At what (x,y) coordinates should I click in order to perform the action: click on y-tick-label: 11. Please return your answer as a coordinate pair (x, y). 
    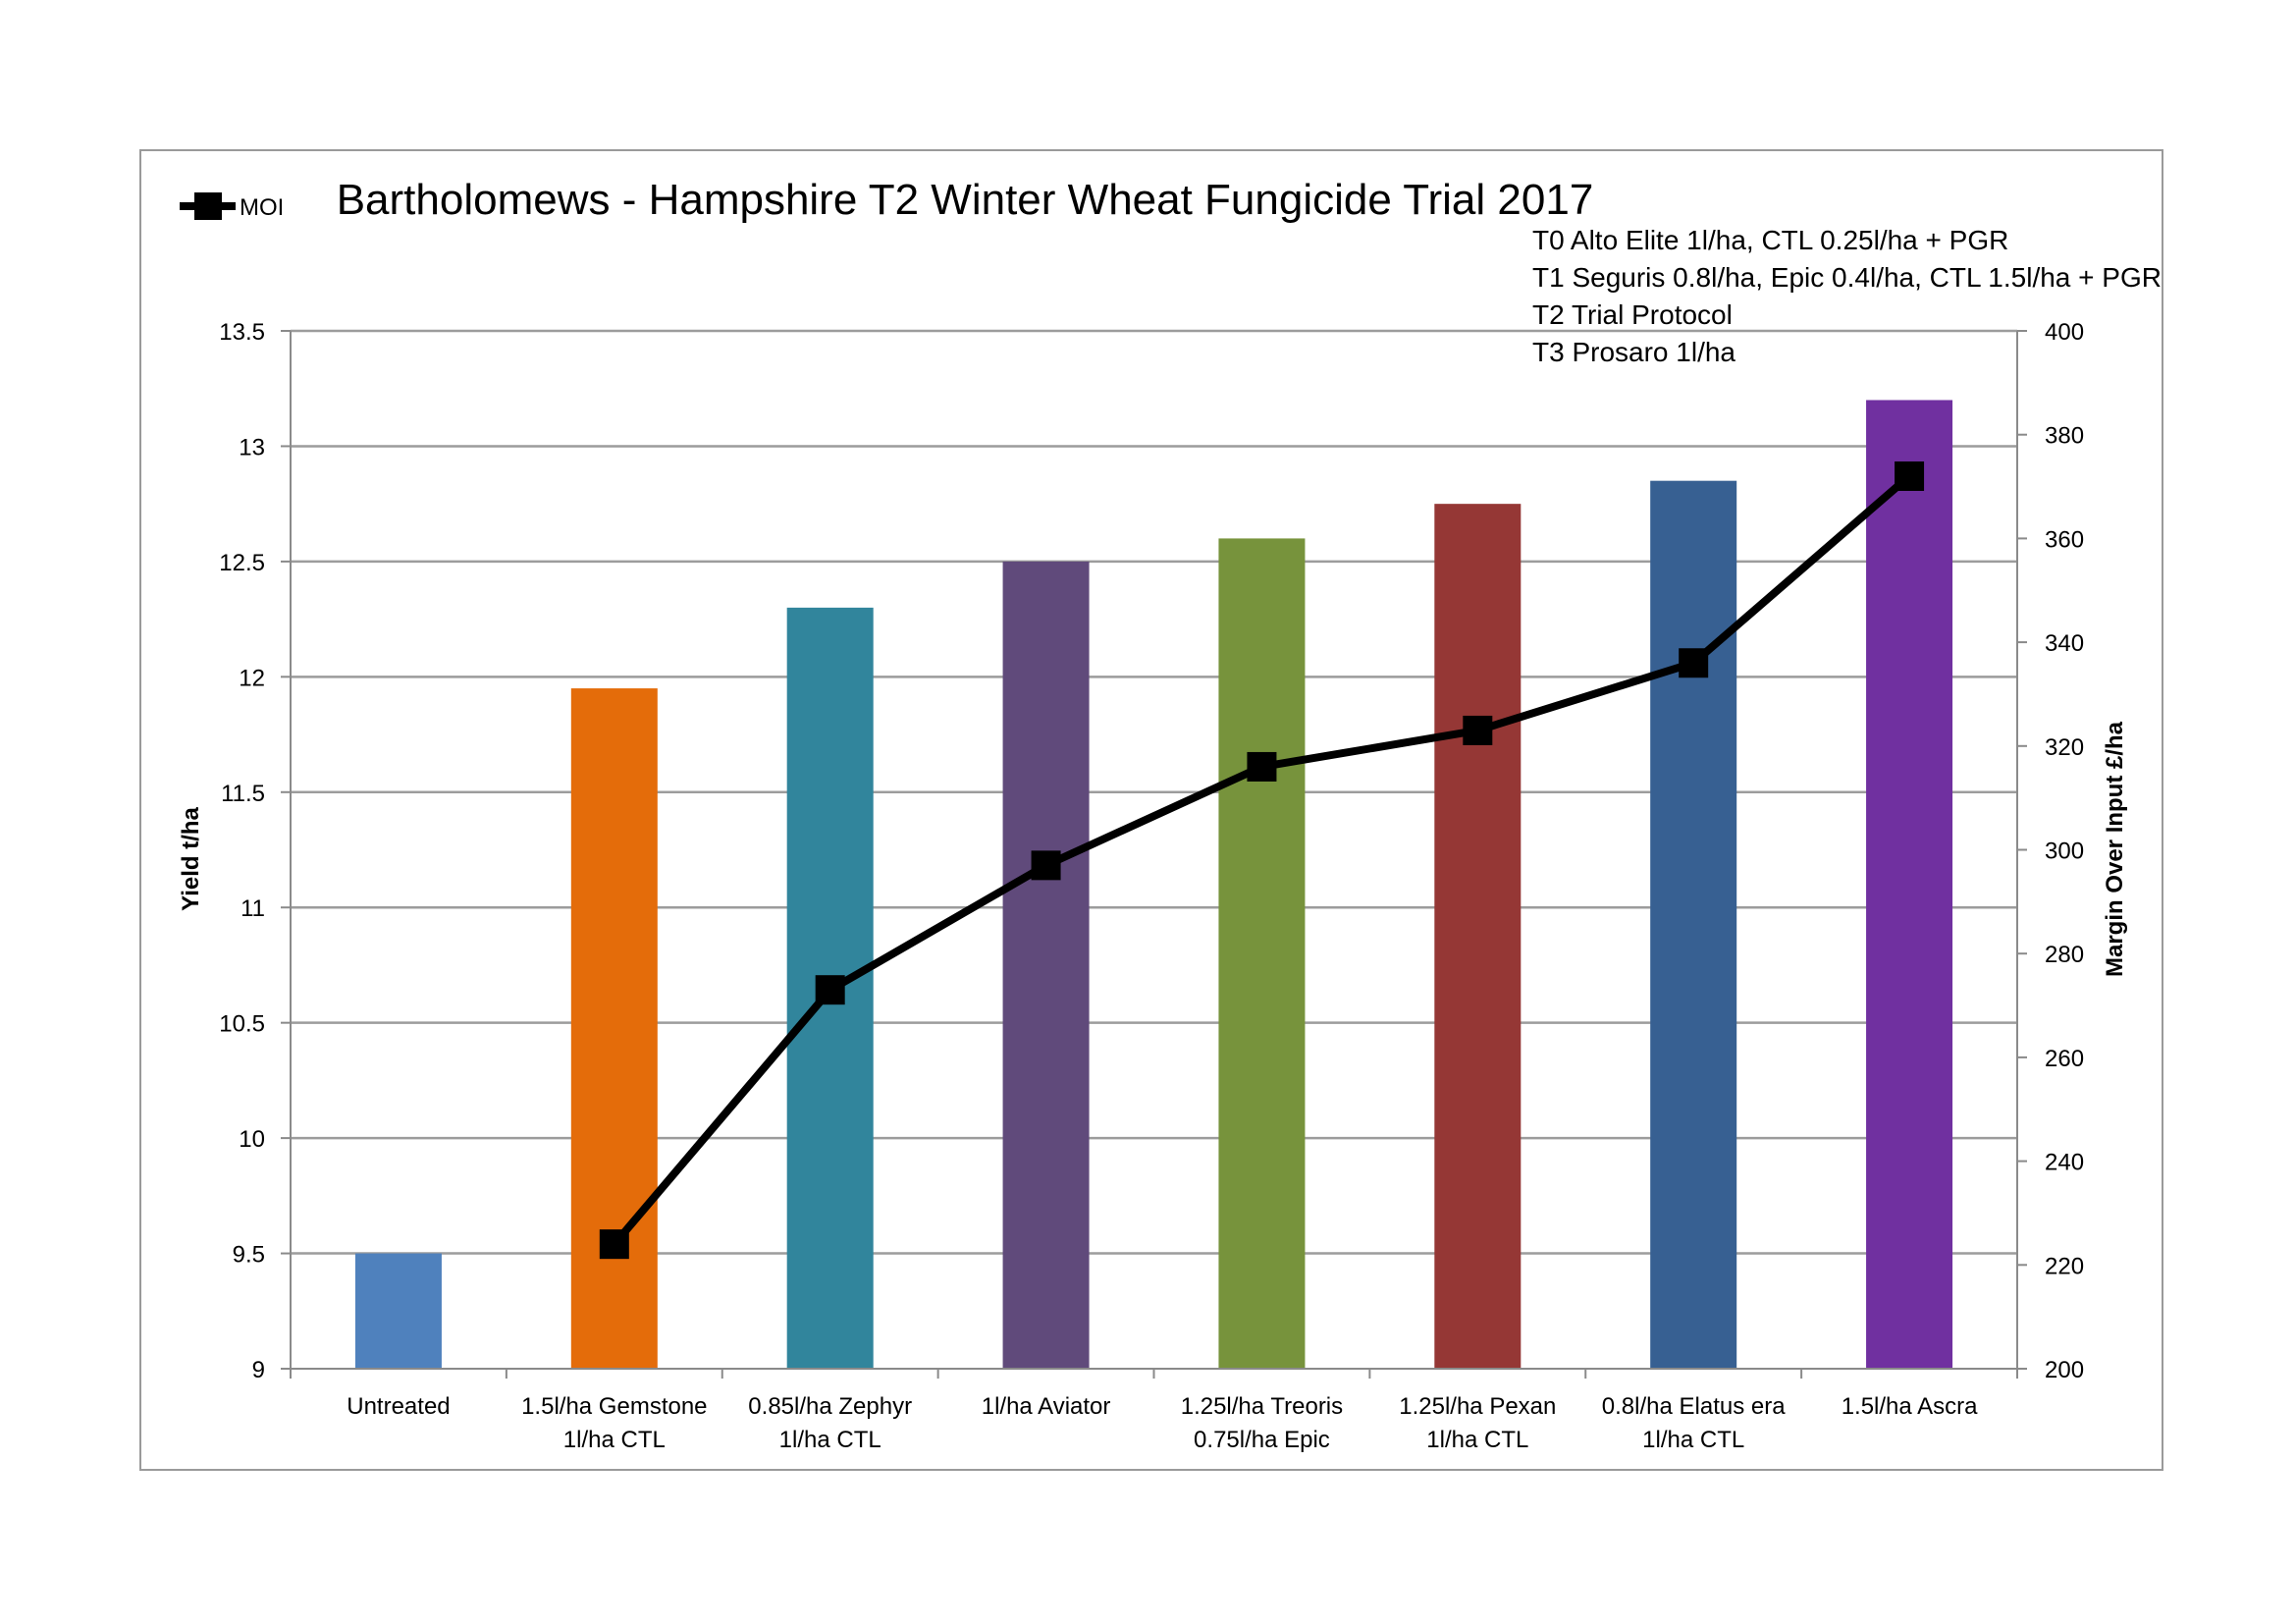
    Looking at the image, I should click on (252, 908).